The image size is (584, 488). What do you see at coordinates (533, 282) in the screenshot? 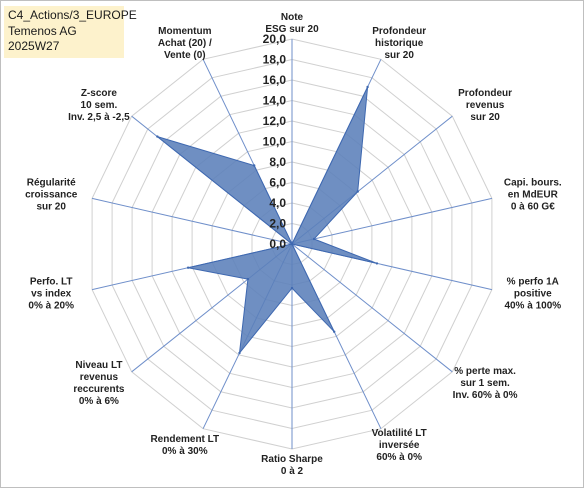
I see `axis-label-line: % perfo 1A` at bounding box center [533, 282].